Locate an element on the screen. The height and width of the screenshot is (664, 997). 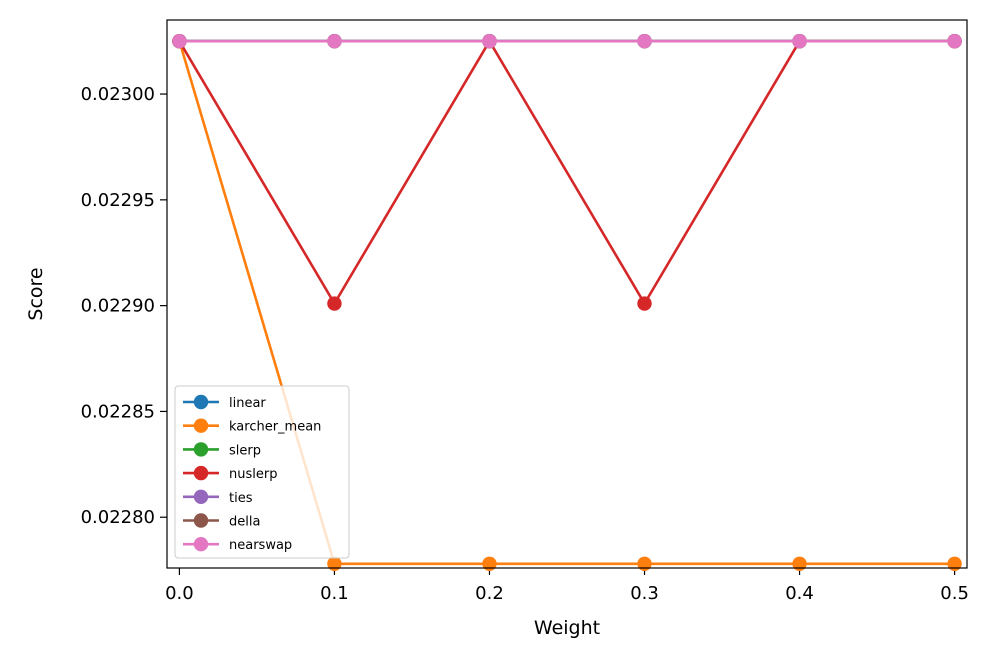
x-axis-label: Weight is located at coordinates (567, 628).